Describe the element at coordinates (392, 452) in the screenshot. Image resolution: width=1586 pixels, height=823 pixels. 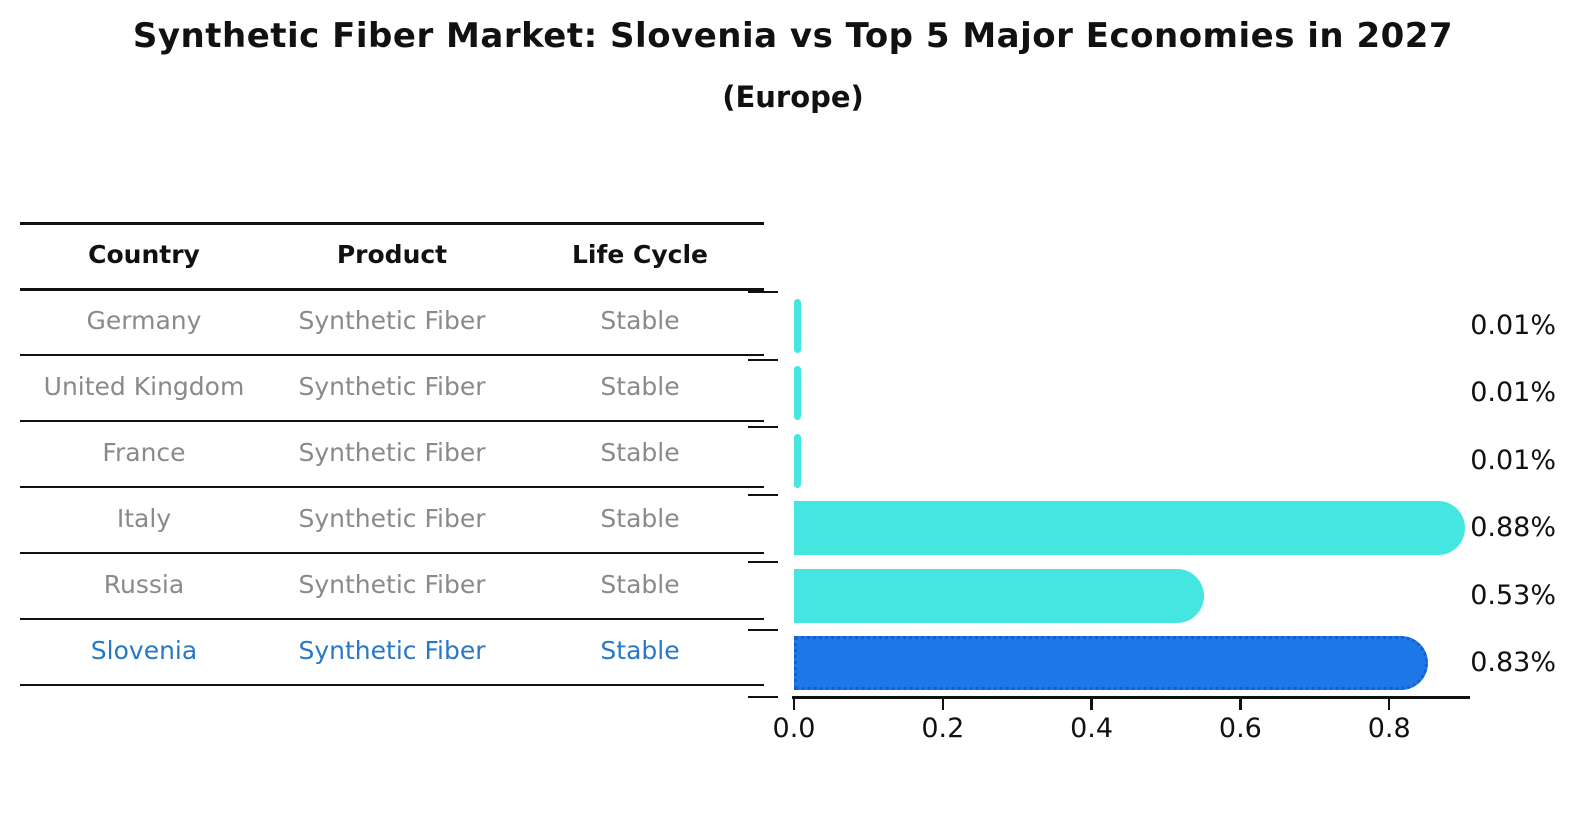
I see `table-cell-product-france: Synthetic Fiber` at that location.